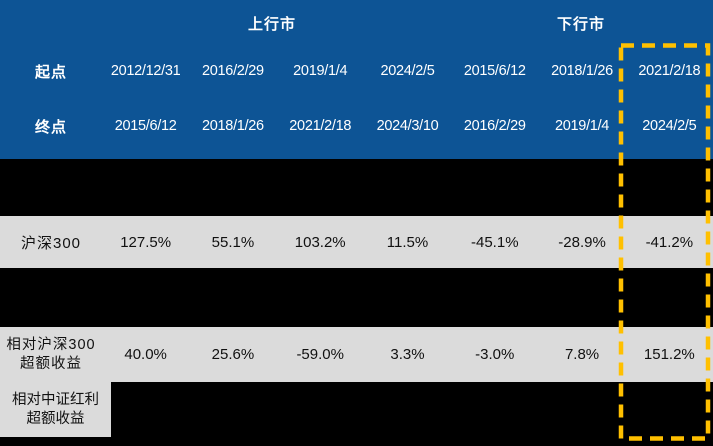 The image size is (713, 446). I want to click on down-market-group-label: 下行市, so click(581, 24).